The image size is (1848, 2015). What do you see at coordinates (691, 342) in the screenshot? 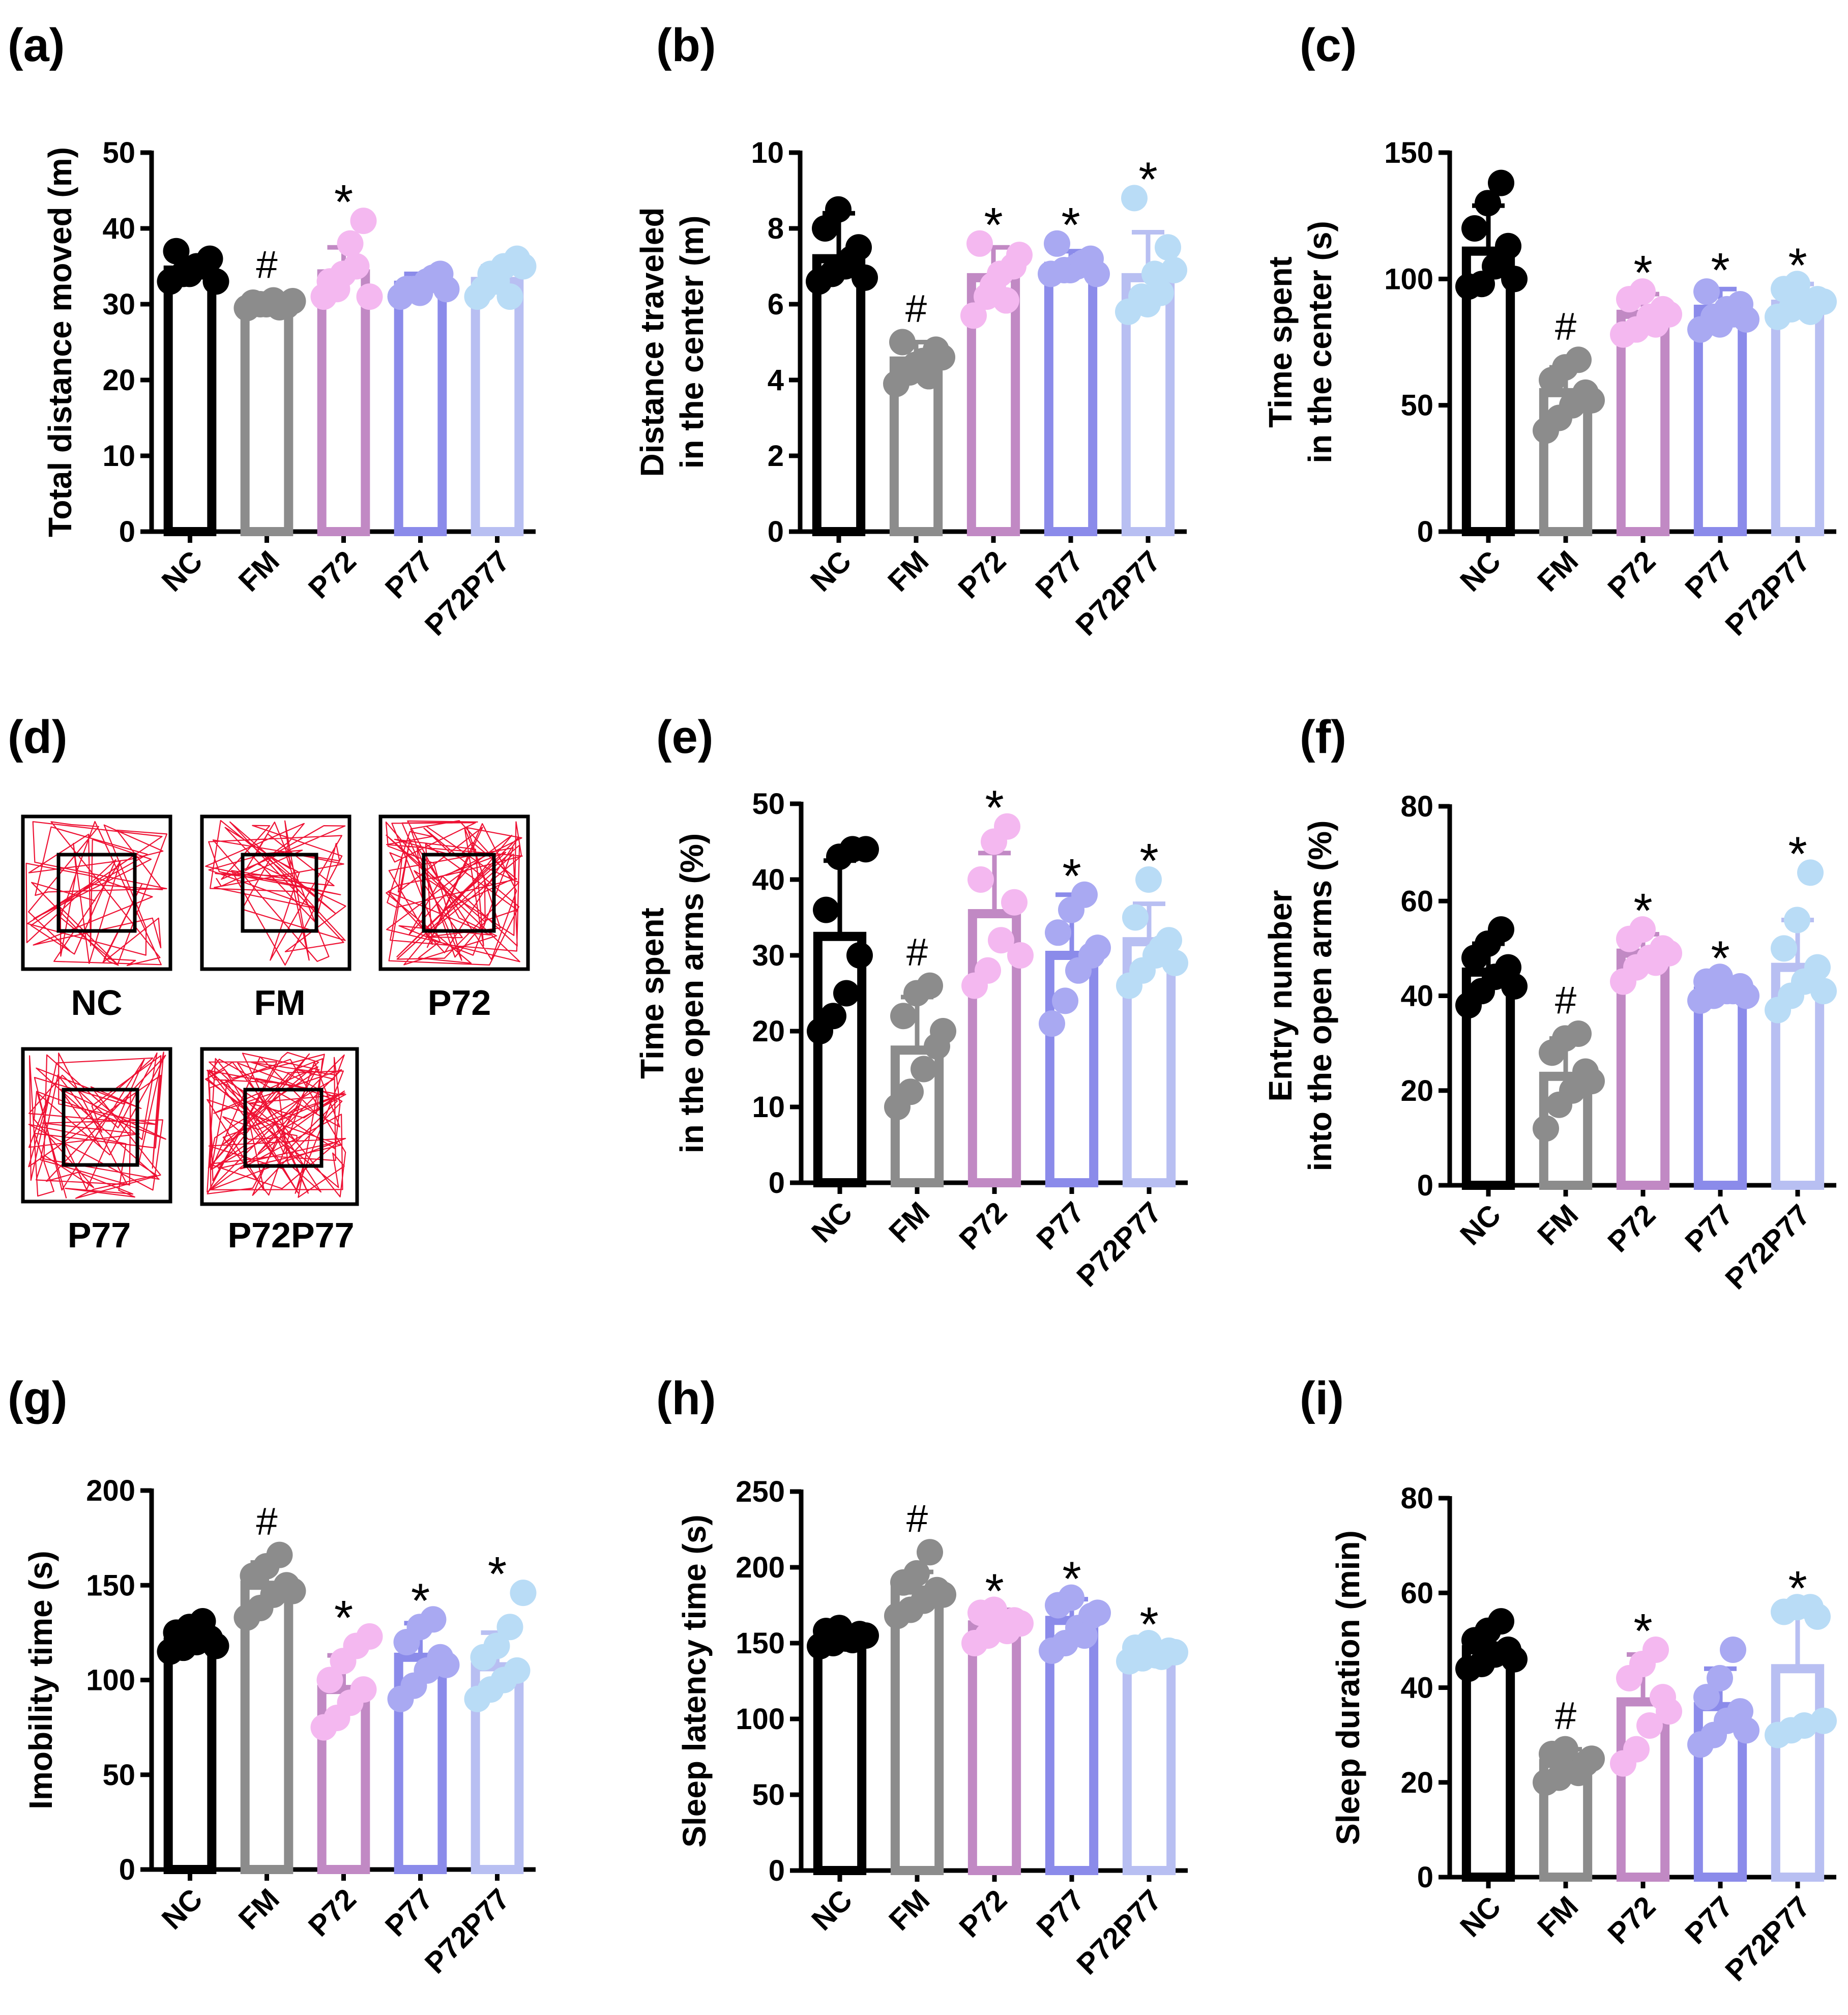
I see `y-axis-title-line: in the center (m)` at bounding box center [691, 342].